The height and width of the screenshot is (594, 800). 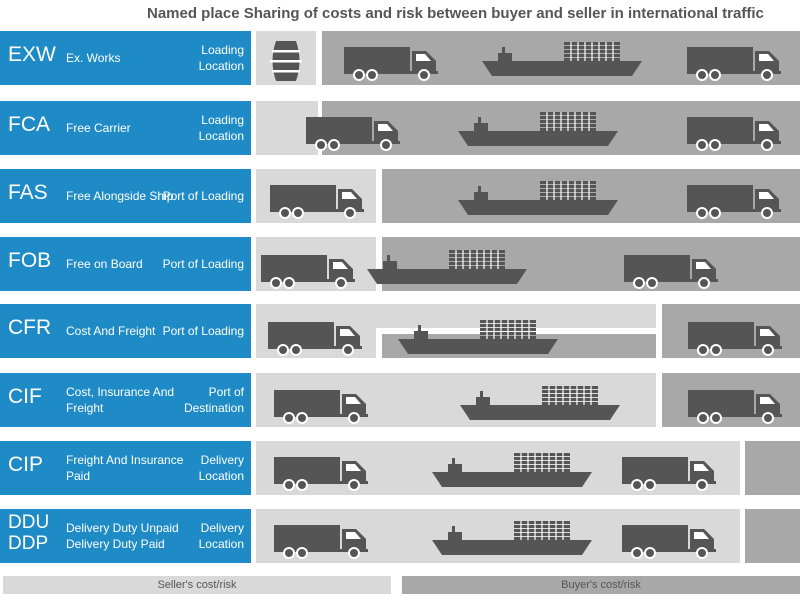 I want to click on incoterm-row-cfr: CFR Cost And Freight Port of Loading, so click(x=400, y=331).